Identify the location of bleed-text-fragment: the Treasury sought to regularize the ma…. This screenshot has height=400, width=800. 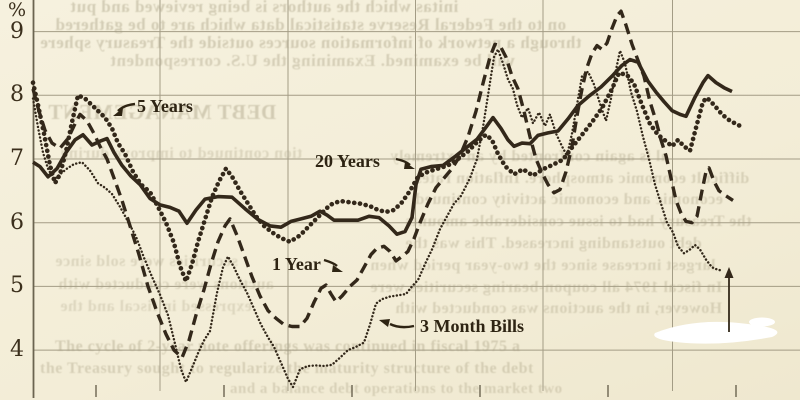
(287, 368).